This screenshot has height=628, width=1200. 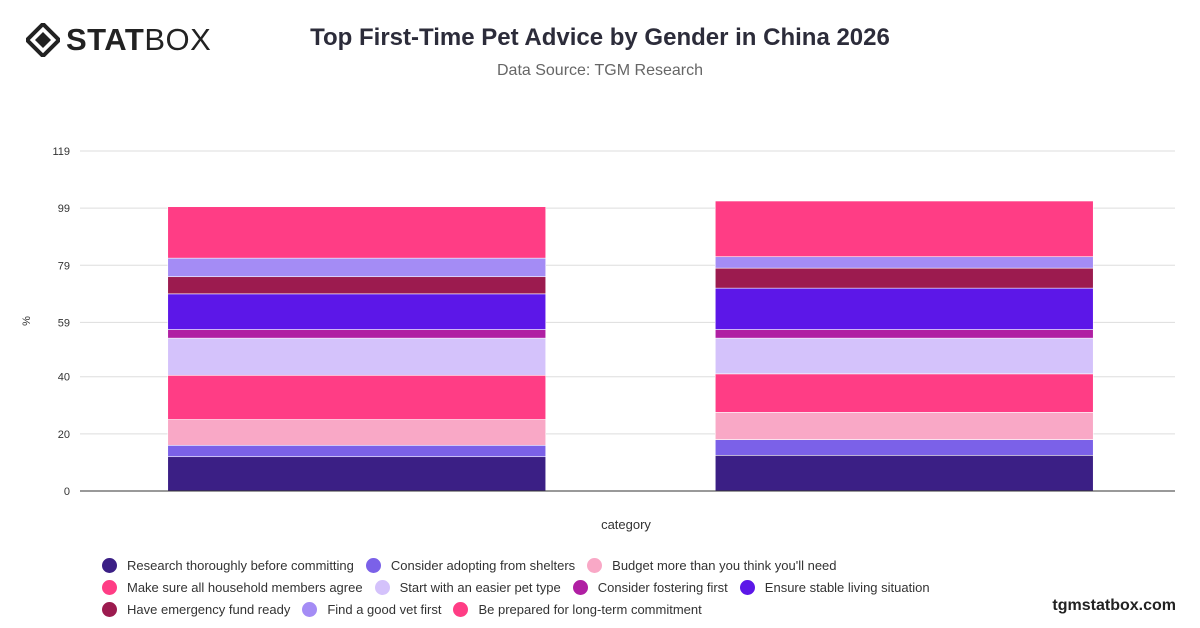 I want to click on legend-item: Consider adopting from shelters, so click(x=470, y=565).